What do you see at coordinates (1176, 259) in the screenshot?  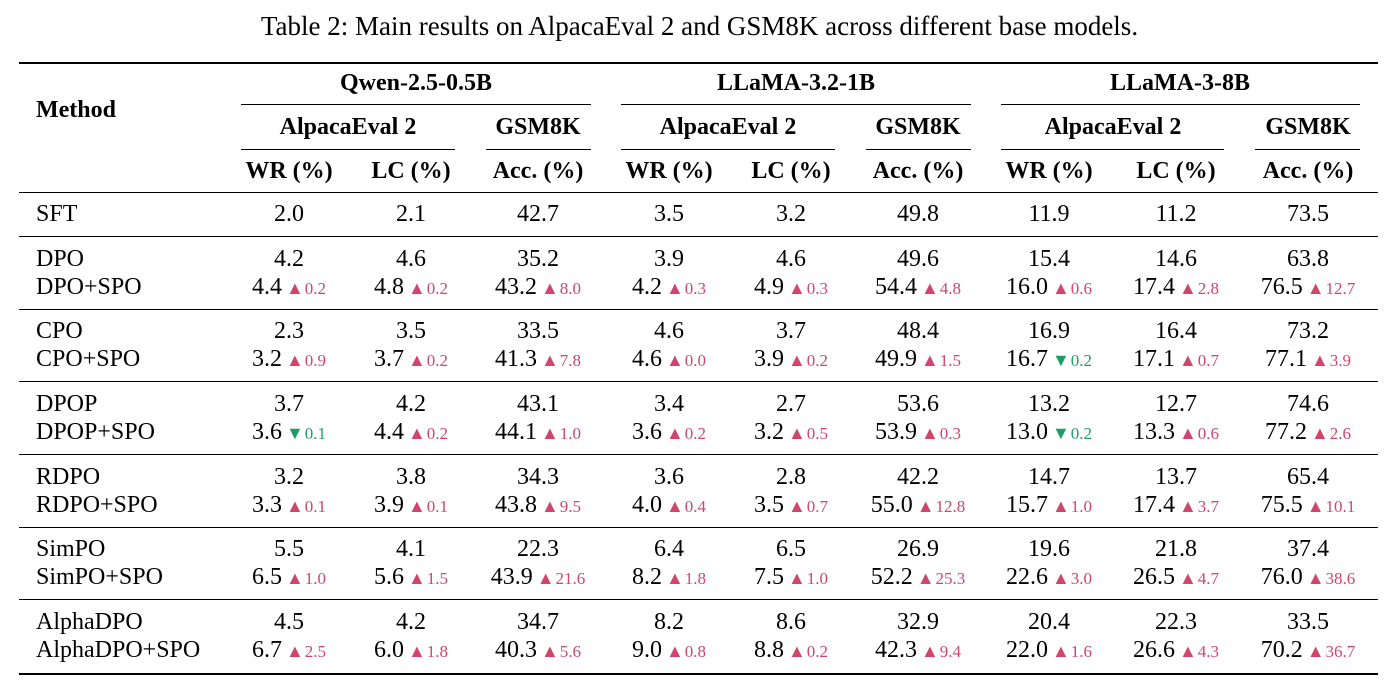 I see `table-cell: 14.6` at bounding box center [1176, 259].